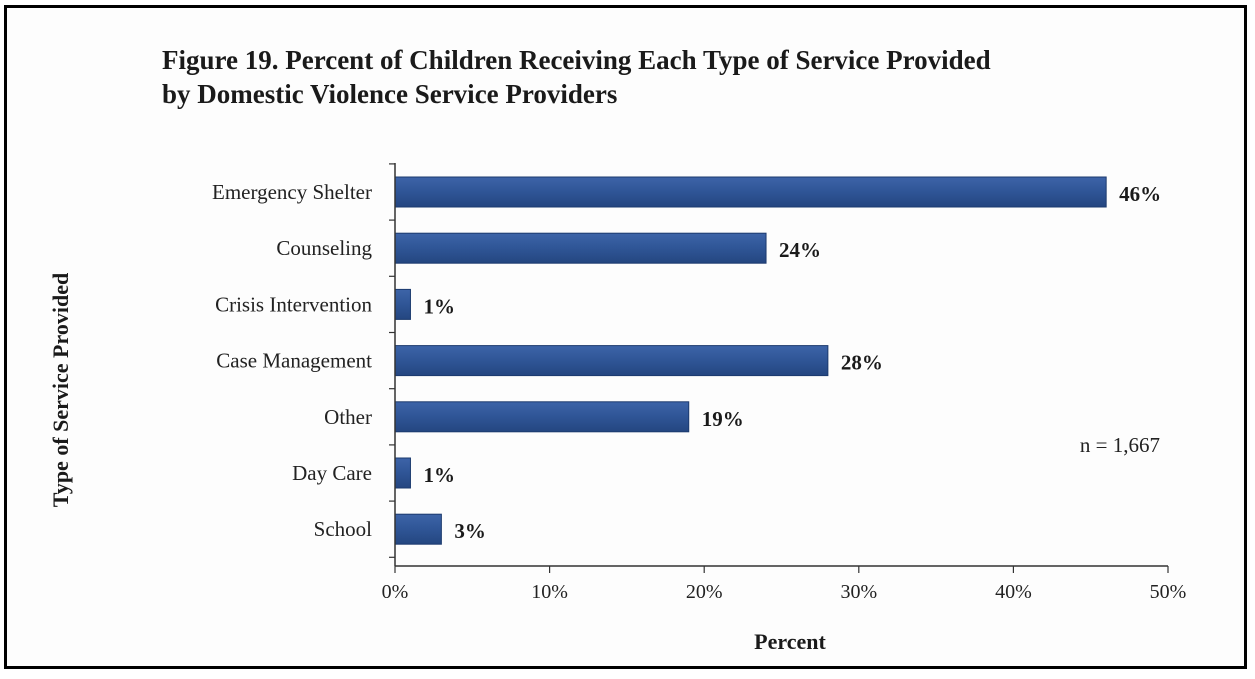 Image resolution: width=1255 pixels, height=679 pixels. Describe the element at coordinates (784, 592) in the screenshot. I see `tick-labels: 0% 10% 20% 30% 40% 50%` at that location.